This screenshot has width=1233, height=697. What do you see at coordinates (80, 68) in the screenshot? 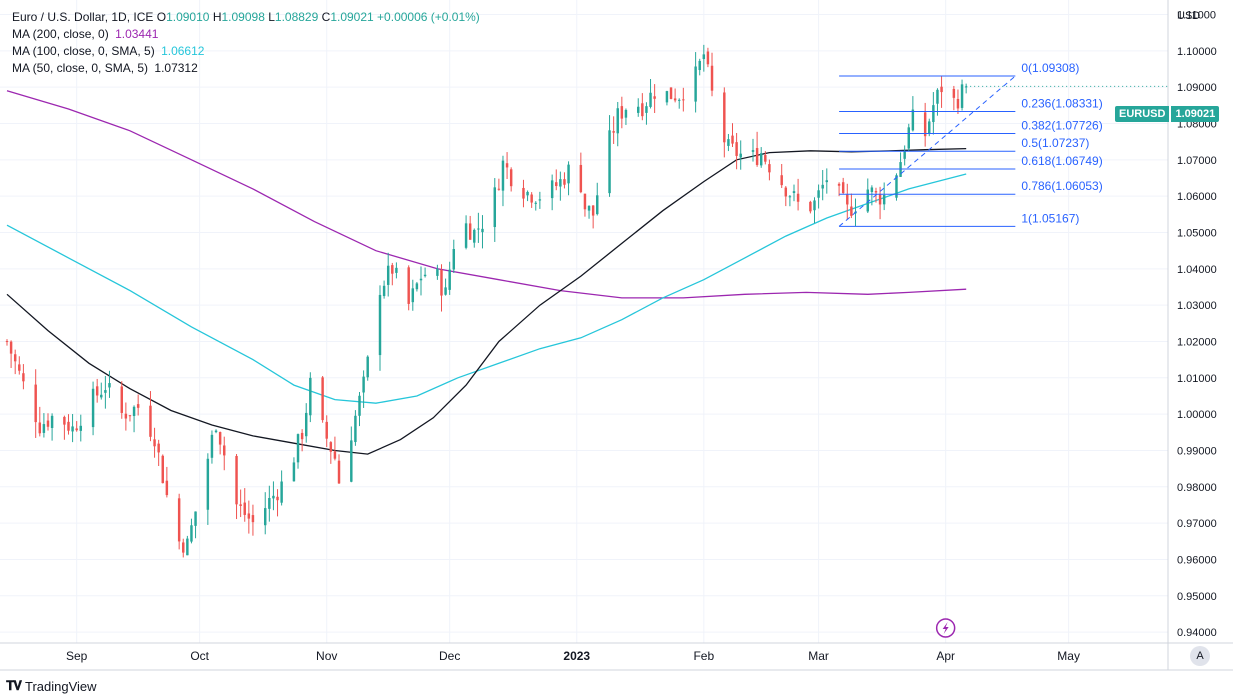
I see `ma50-label: MA (50, close, 0, SMA, 5)` at bounding box center [80, 68].